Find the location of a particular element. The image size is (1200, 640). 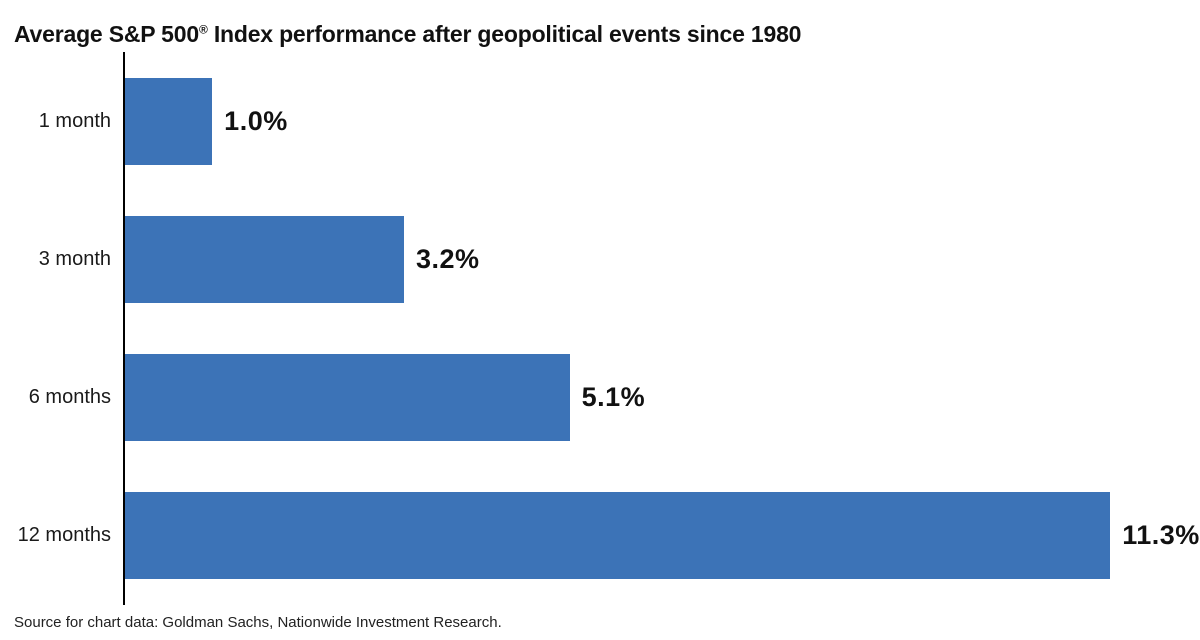

value-label-1-month: 1.0% is located at coordinates (256, 120).